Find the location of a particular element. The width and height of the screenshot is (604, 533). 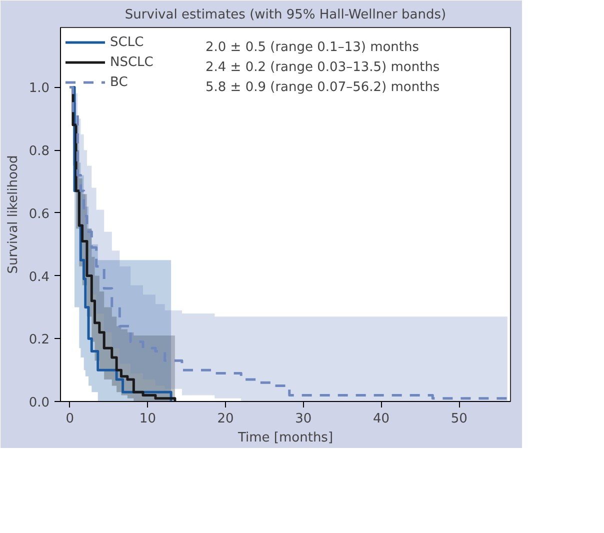

x-tick-label: 0 is located at coordinates (70, 419).